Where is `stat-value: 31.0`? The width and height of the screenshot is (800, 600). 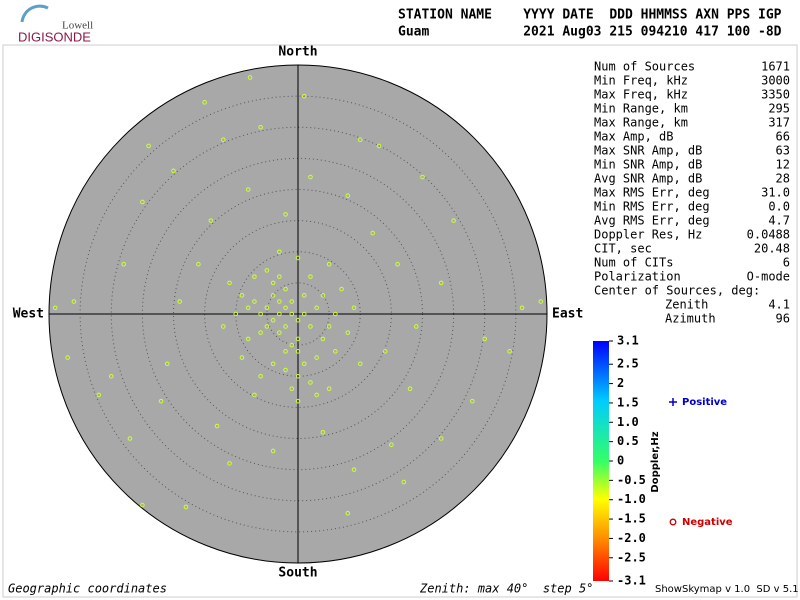
stat-value: 31.0 is located at coordinates (775, 193).